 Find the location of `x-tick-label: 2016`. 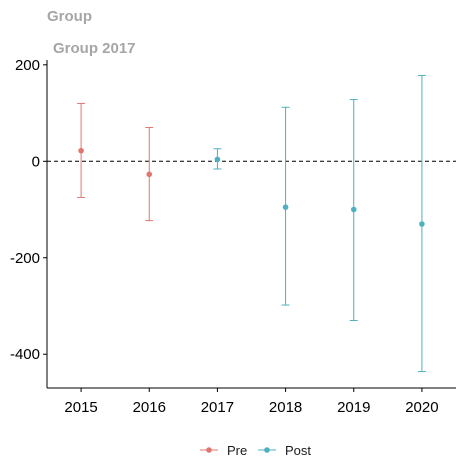

x-tick-label: 2016 is located at coordinates (149, 407).